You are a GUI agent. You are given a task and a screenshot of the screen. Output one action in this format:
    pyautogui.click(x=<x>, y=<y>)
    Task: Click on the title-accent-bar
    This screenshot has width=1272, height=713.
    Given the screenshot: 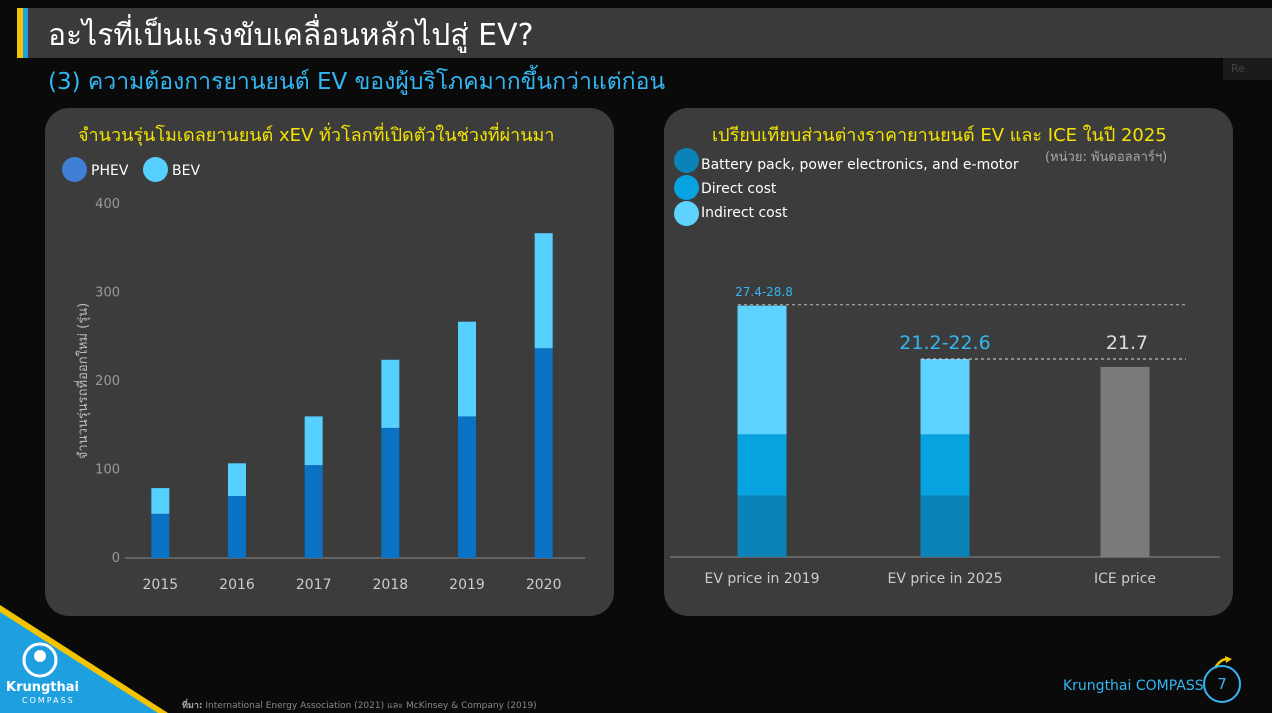 What is the action you would take?
    pyautogui.click(x=20, y=33)
    